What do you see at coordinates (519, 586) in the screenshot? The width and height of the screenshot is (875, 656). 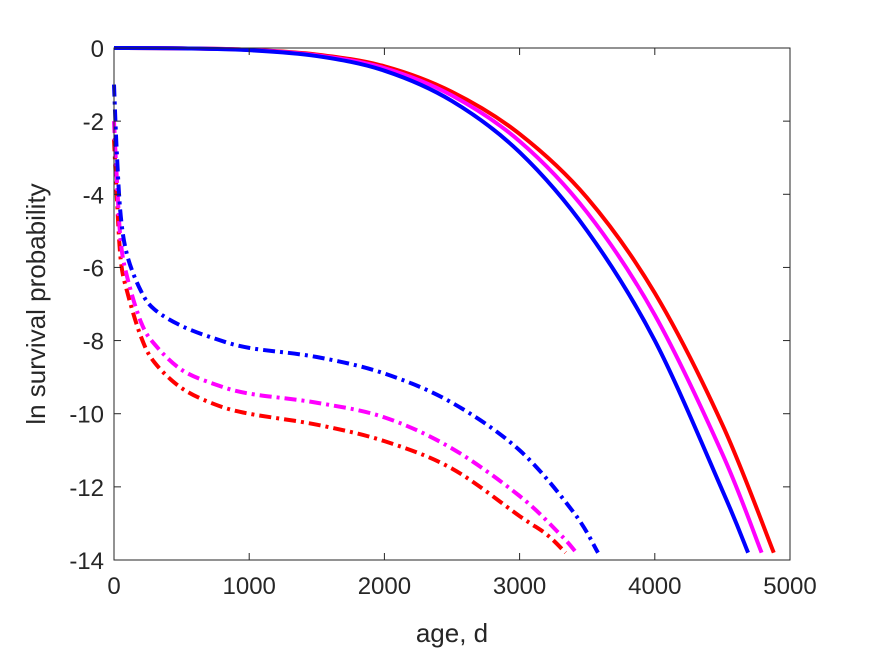 I see `x-tick-label: 3000` at bounding box center [519, 586].